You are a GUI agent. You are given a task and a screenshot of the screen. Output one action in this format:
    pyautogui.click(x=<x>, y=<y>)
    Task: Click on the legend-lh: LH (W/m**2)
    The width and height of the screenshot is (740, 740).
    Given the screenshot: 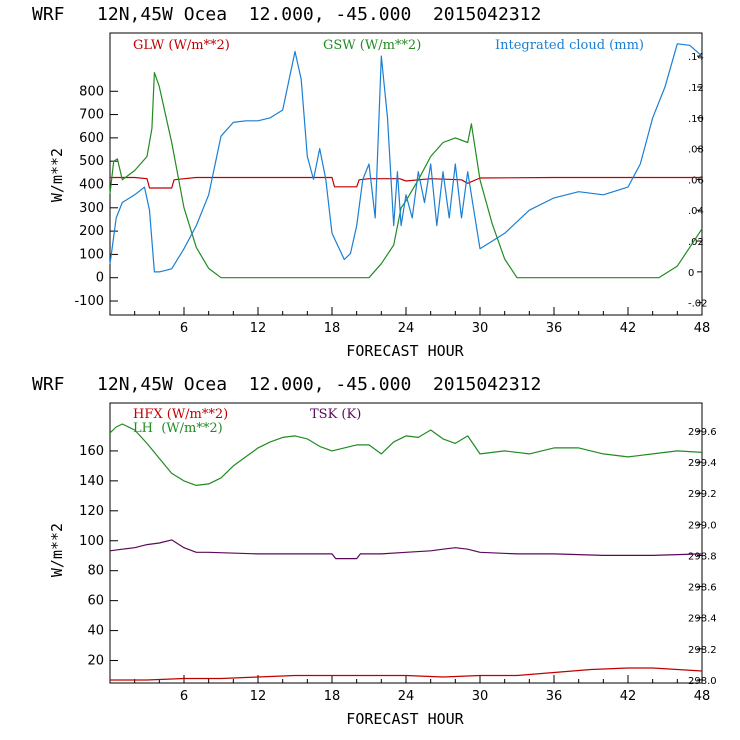 What is the action you would take?
    pyautogui.click(x=178, y=428)
    